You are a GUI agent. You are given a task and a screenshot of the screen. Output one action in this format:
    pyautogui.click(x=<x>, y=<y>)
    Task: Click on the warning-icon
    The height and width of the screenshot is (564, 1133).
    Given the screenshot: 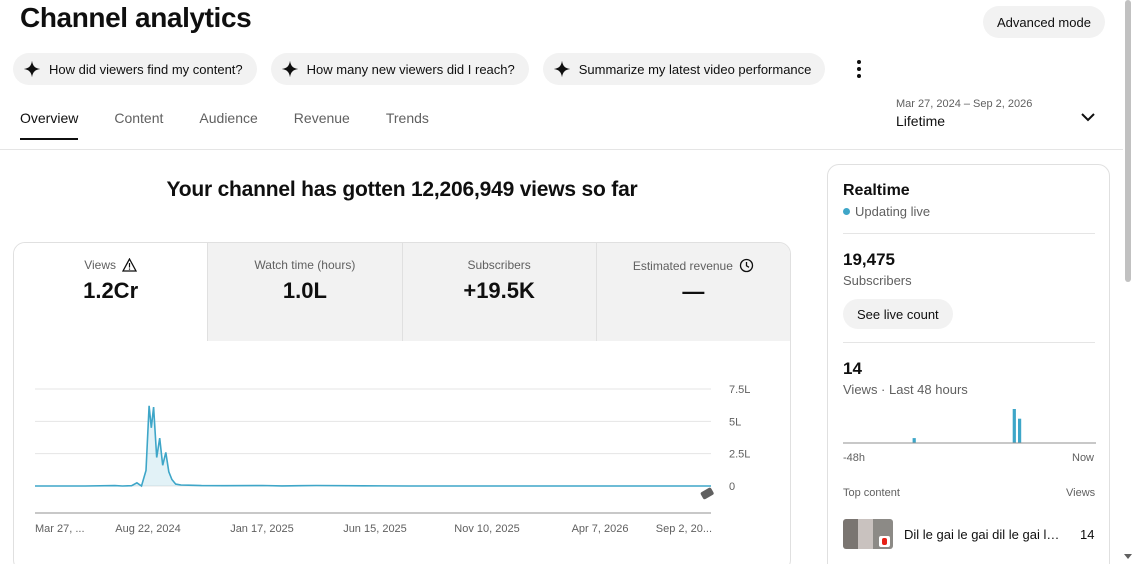 What is the action you would take?
    pyautogui.click(x=130, y=265)
    